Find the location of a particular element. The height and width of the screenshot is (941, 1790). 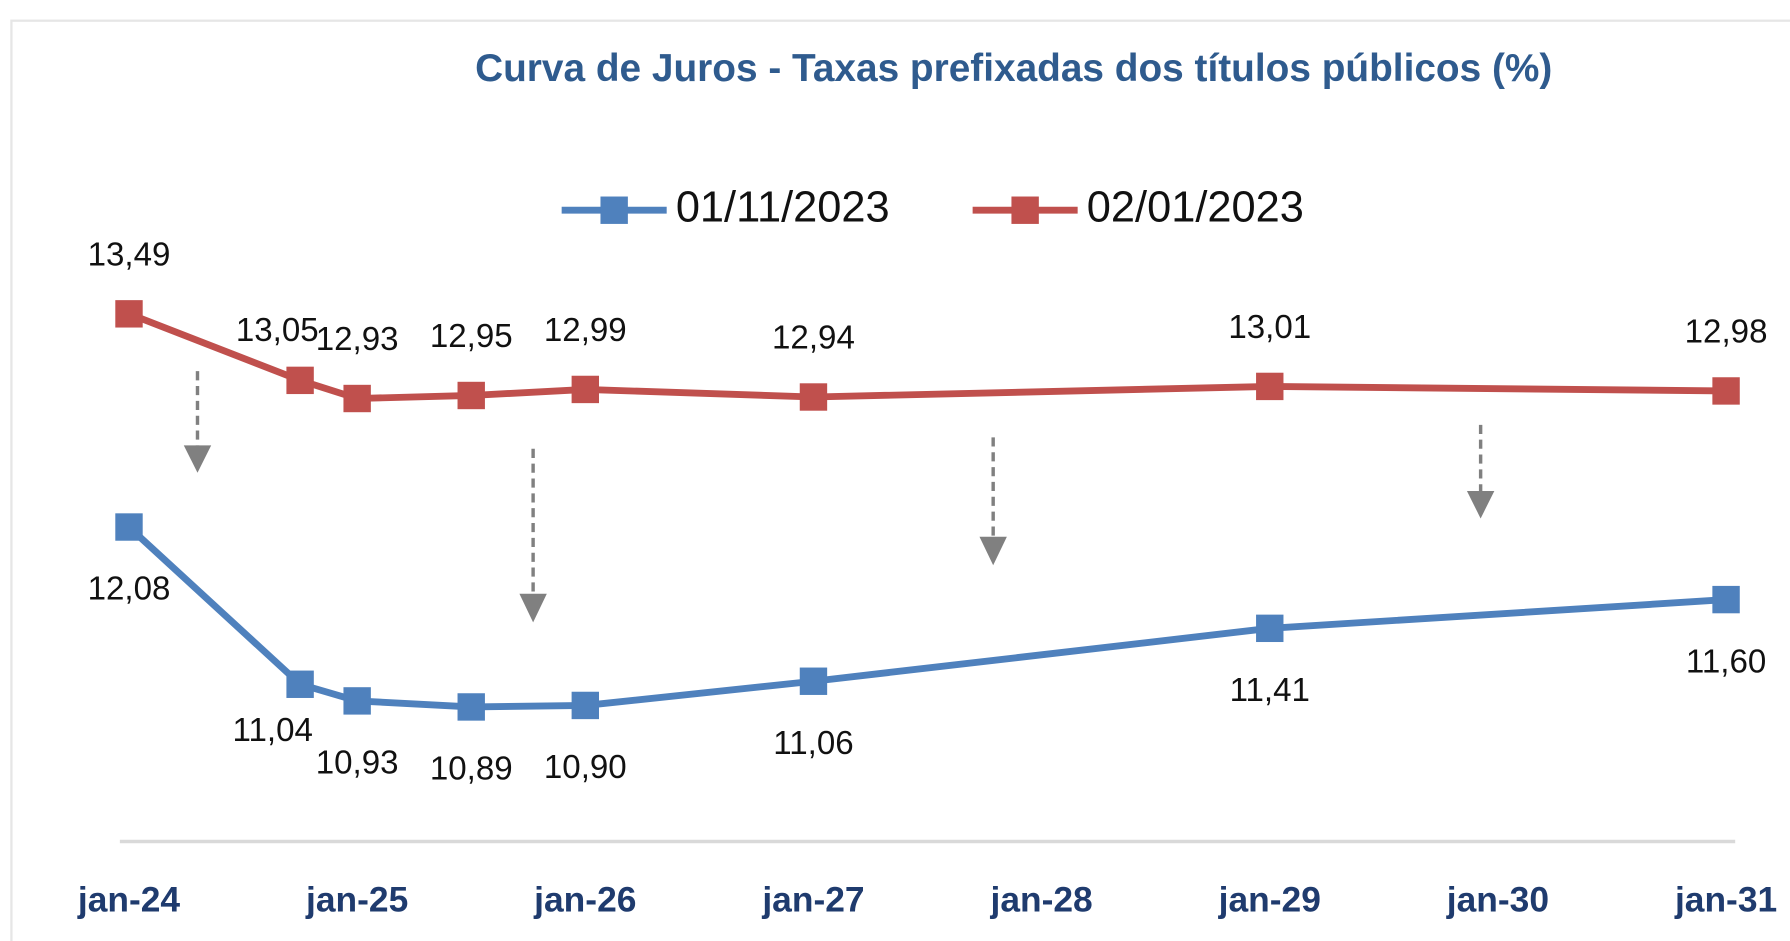

data-label: 12,95 is located at coordinates (471, 336).